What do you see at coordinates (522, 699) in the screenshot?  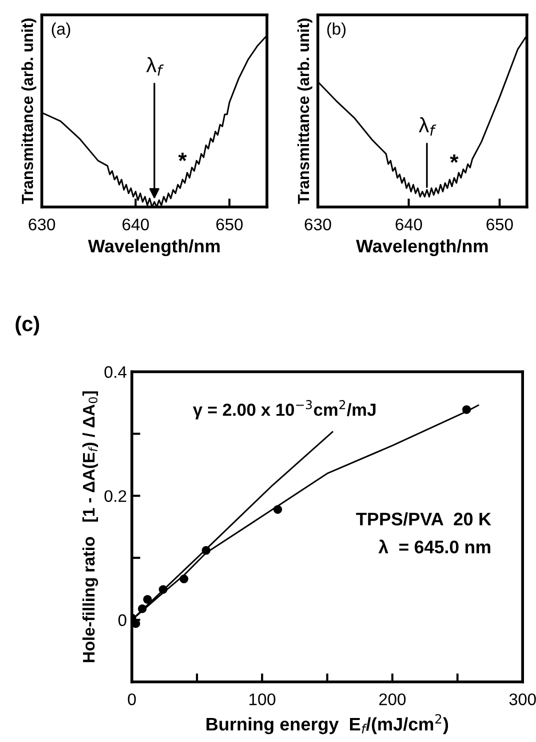 I see `x-tick-label: 300` at bounding box center [522, 699].